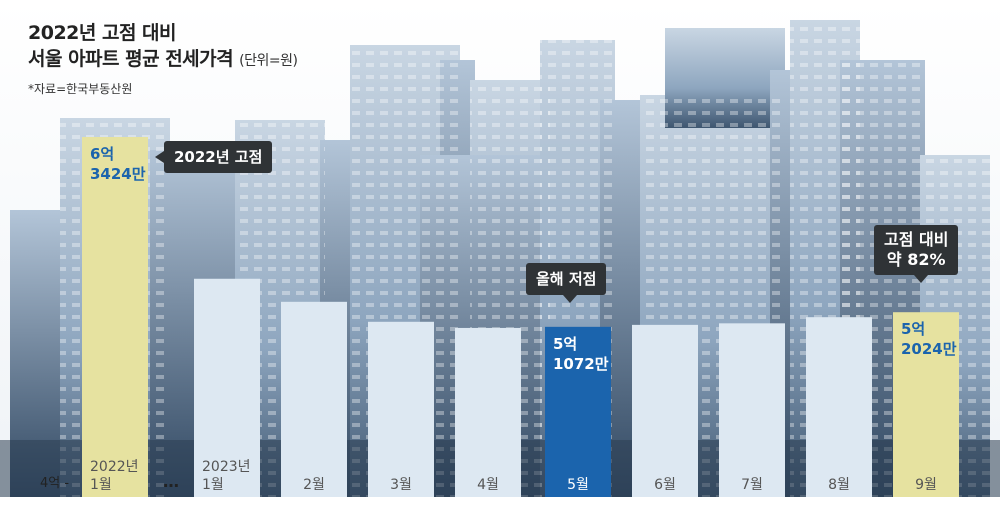 This screenshot has width=1000, height=527. Describe the element at coordinates (314, 485) in the screenshot. I see `x-tick-label: 2월` at that location.